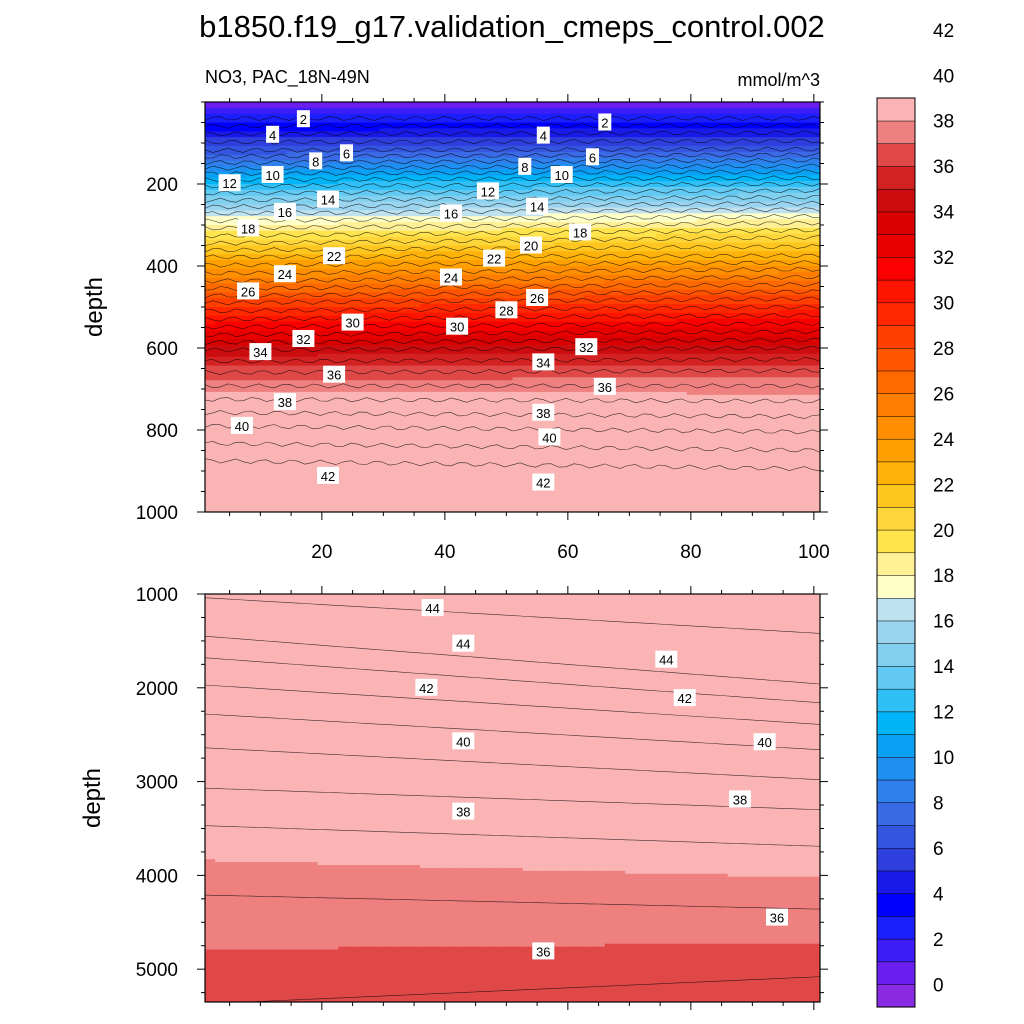 This screenshot has height=1024, width=1024. Describe the element at coordinates (944, 667) in the screenshot. I see `colorbar-label: 14` at that location.